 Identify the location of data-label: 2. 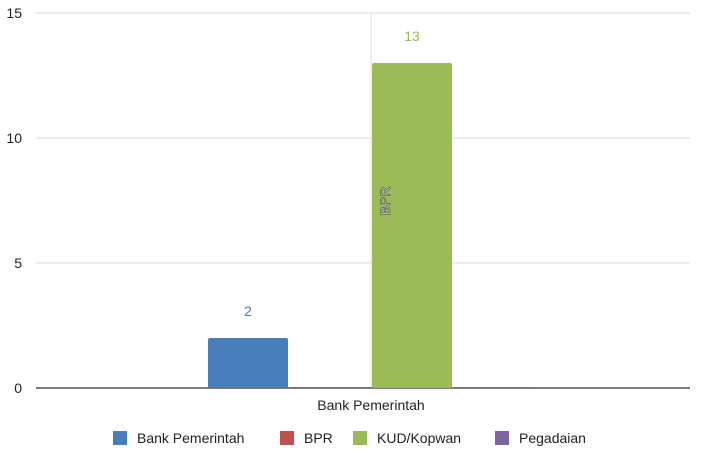
(248, 311).